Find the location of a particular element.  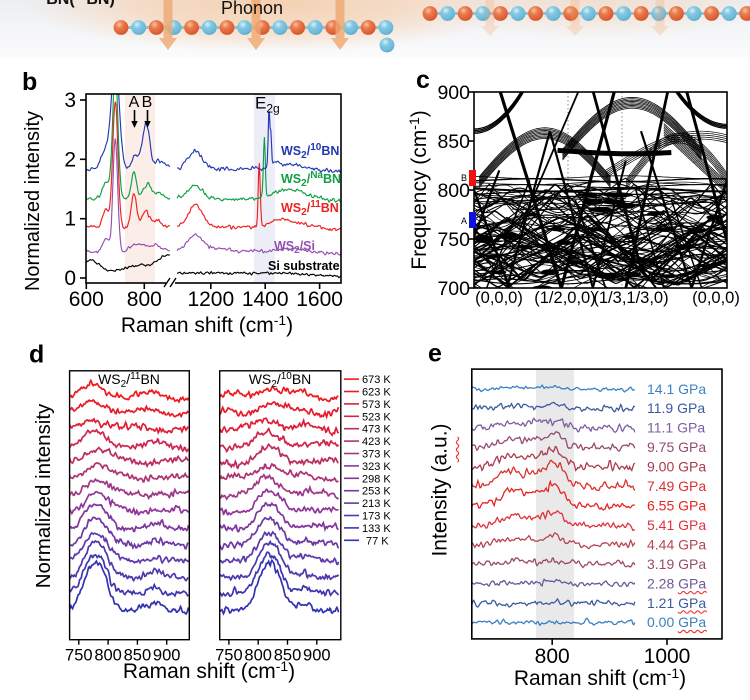

svg-text: 673 K is located at coordinates (376, 380).